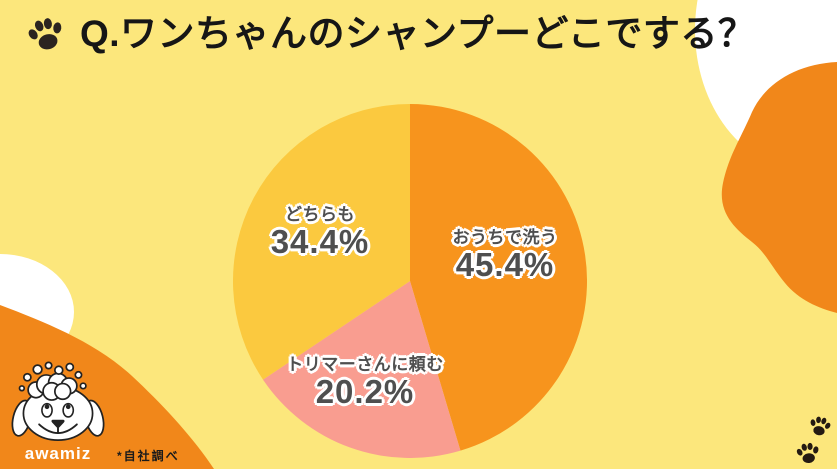 This screenshot has height=469, width=837. What do you see at coordinates (505, 264) in the screenshot?
I see `slice-value: 45.4%` at bounding box center [505, 264].